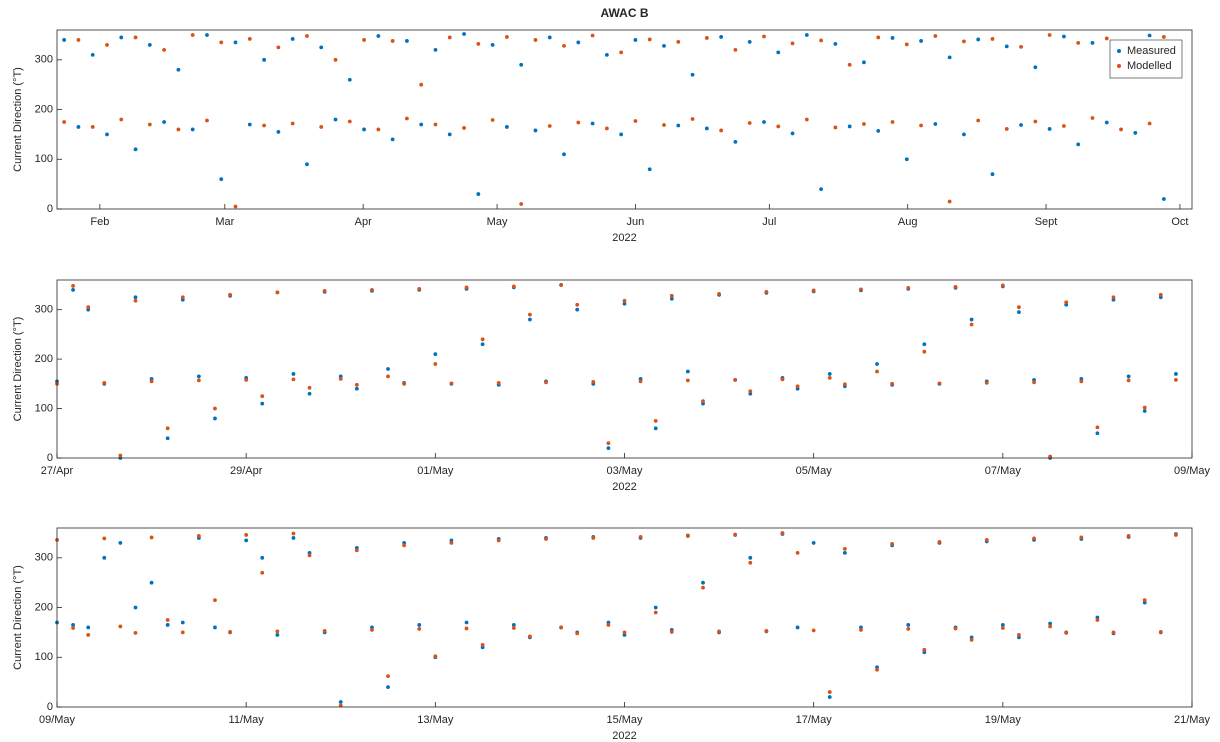 The image size is (1220, 742). Describe the element at coordinates (44, 310) in the screenshot. I see `y-tick-label: 300` at that location.